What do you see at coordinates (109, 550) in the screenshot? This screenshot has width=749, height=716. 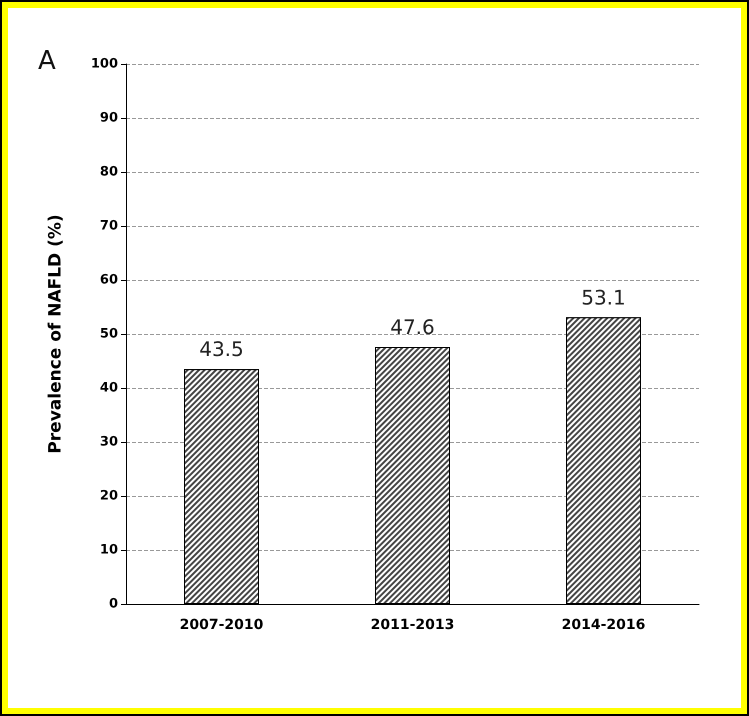 I see `y-tick-label: 10` at bounding box center [109, 550].